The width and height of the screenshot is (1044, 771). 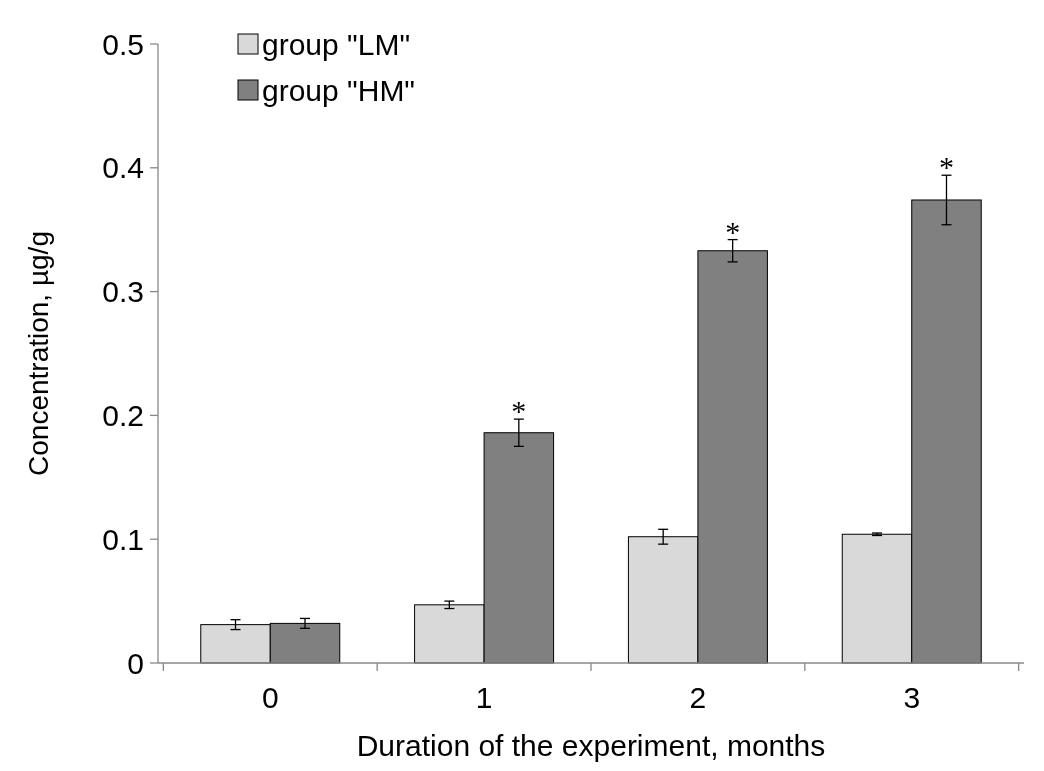 I want to click on y-tick-label: 0.4, so click(x=123, y=168).